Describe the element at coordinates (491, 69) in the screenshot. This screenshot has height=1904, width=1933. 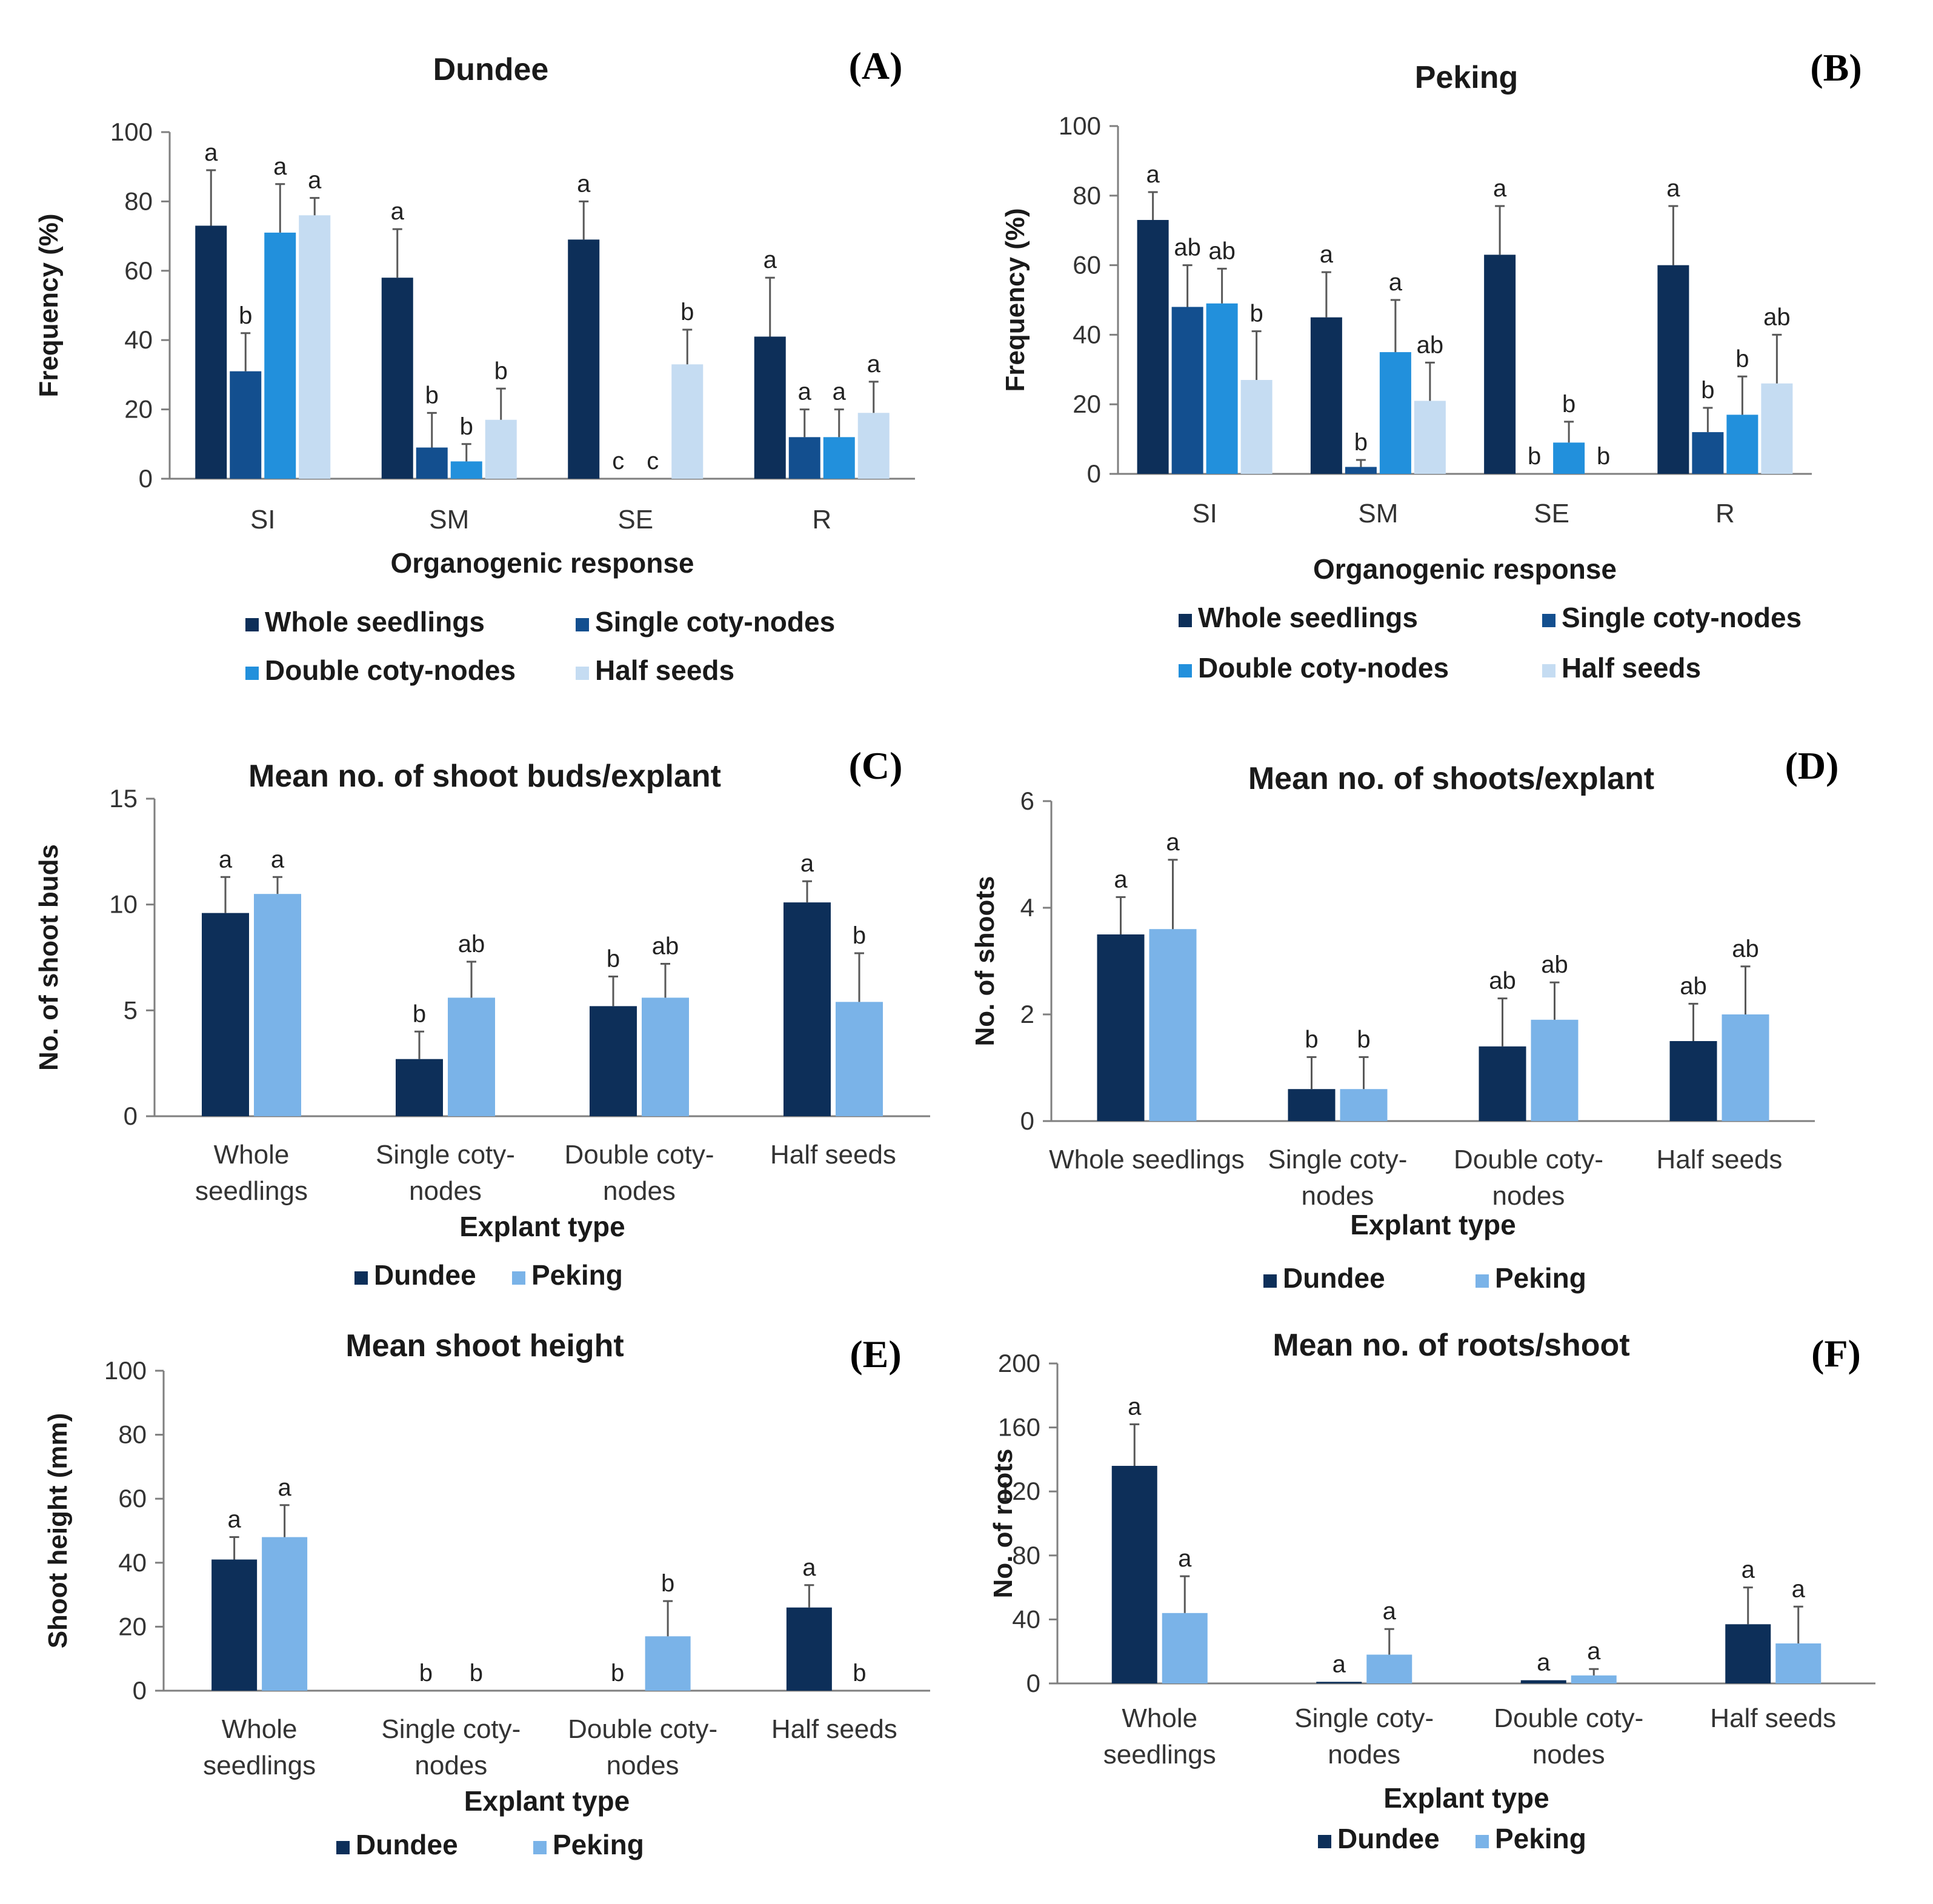
I see `chart-title: Dundee` at that location.